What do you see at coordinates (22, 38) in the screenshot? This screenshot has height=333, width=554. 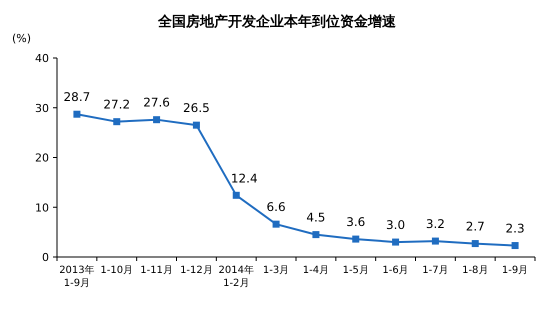 I see `y-axis-title: (%)` at bounding box center [22, 38].